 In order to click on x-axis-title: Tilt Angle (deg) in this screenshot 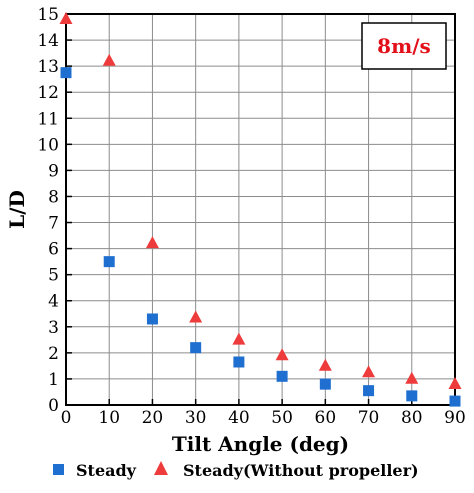, I will do `click(260, 444)`.